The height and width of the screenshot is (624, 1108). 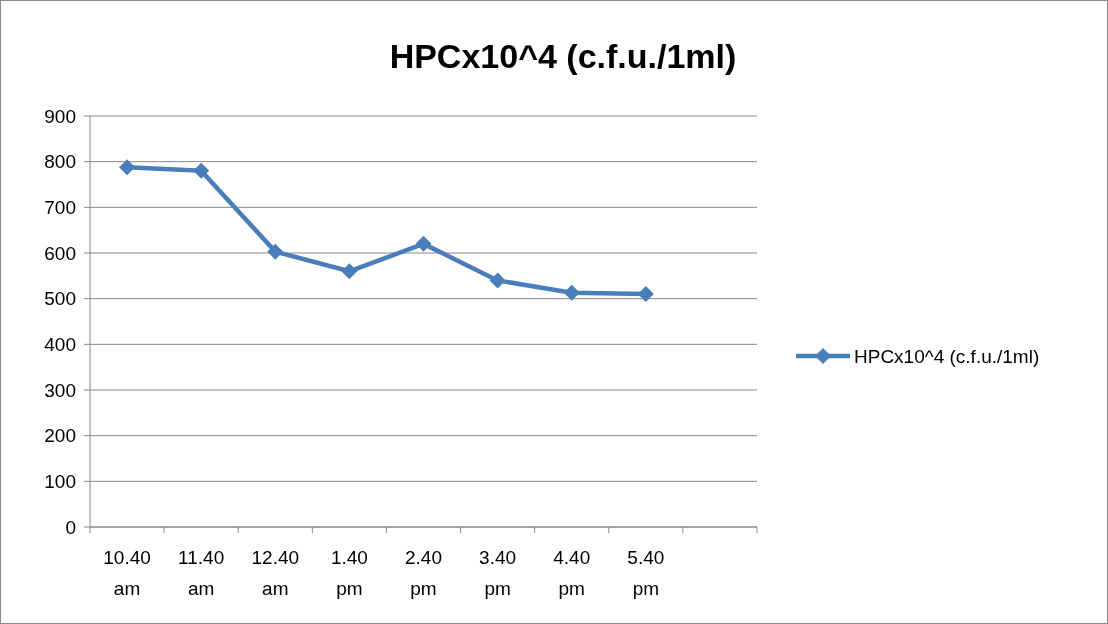 I want to click on x-tick-label: 5.40 pm, so click(x=646, y=573).